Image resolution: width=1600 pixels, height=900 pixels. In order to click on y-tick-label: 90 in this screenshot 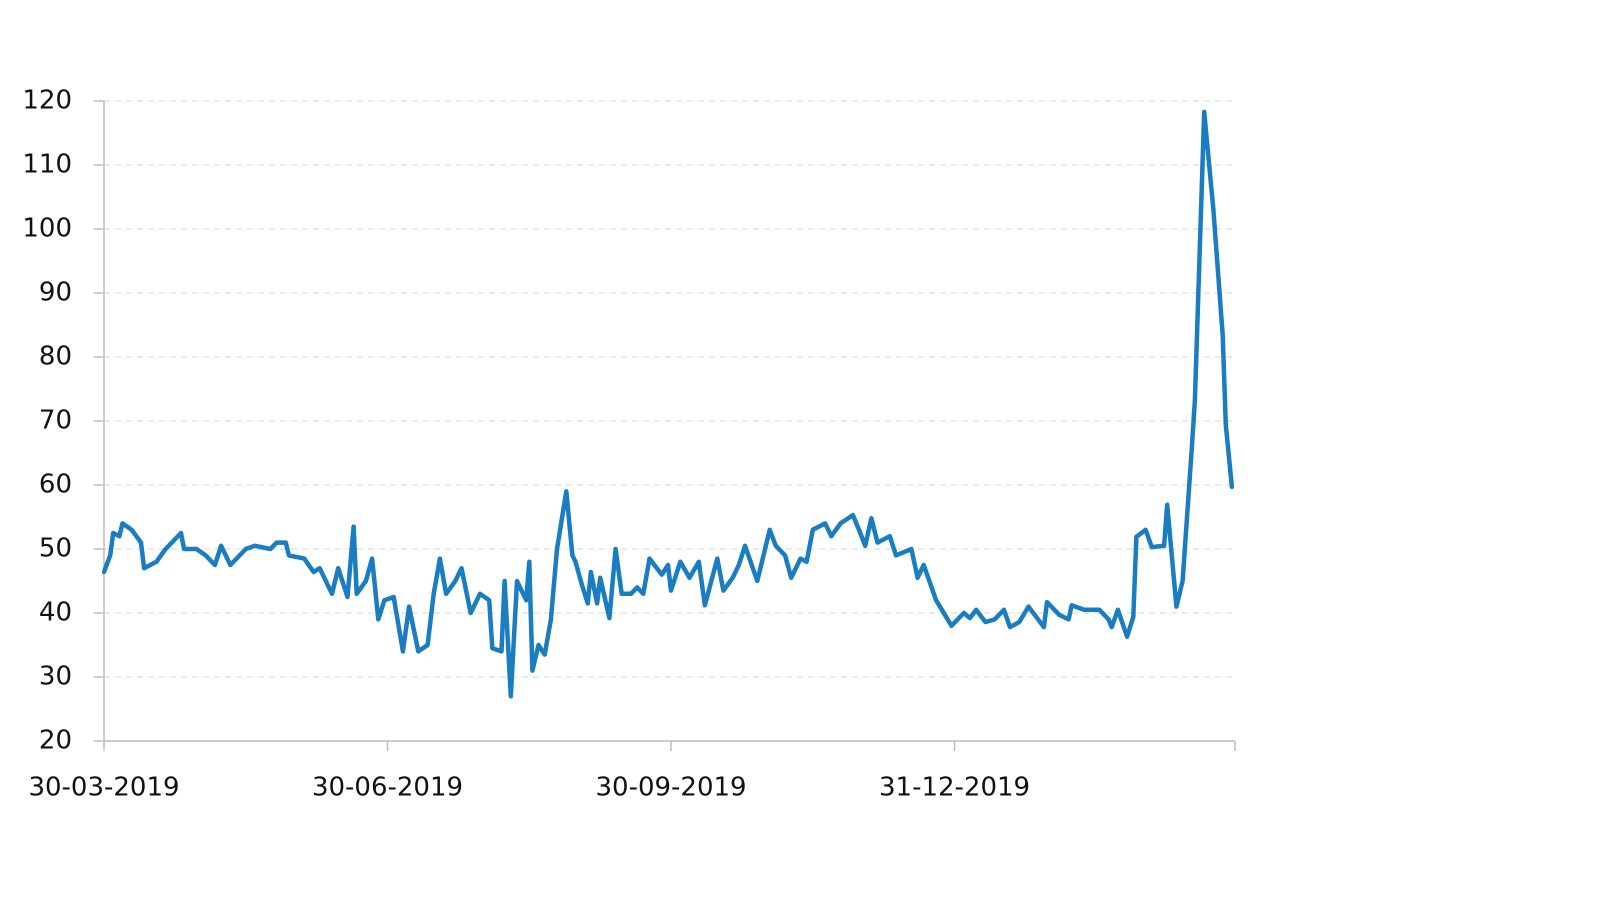, I will do `click(55, 293)`.